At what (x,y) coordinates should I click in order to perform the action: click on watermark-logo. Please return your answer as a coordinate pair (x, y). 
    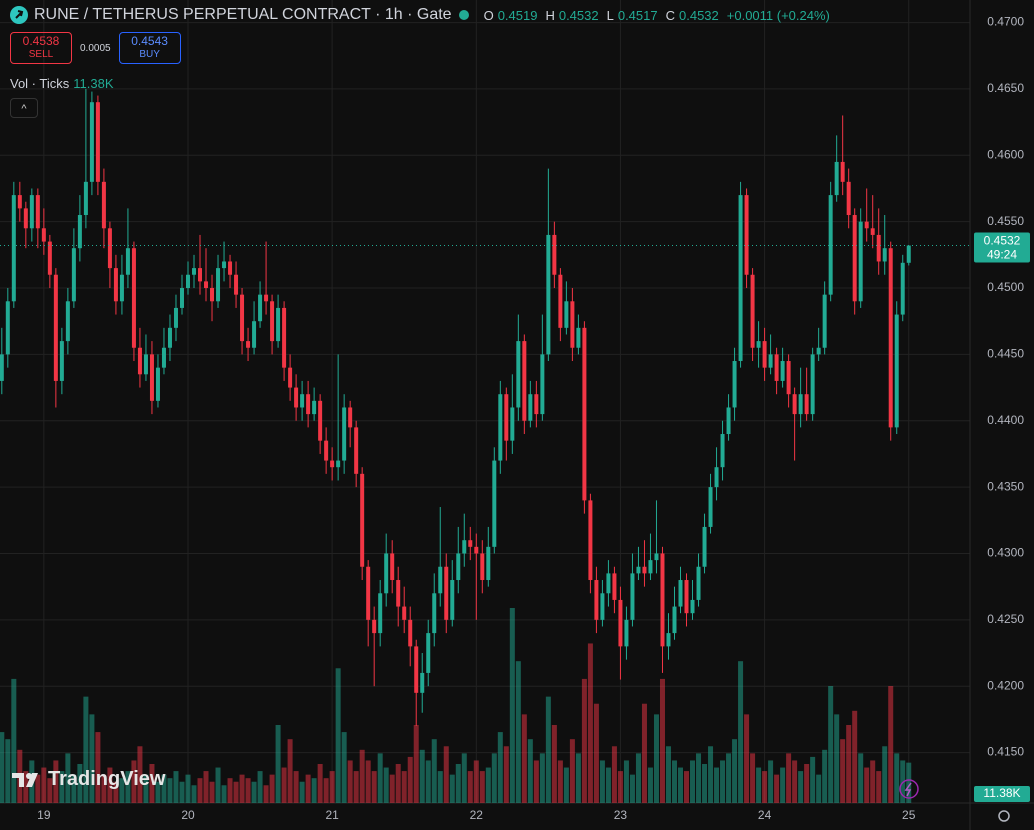
    Looking at the image, I should click on (25, 779).